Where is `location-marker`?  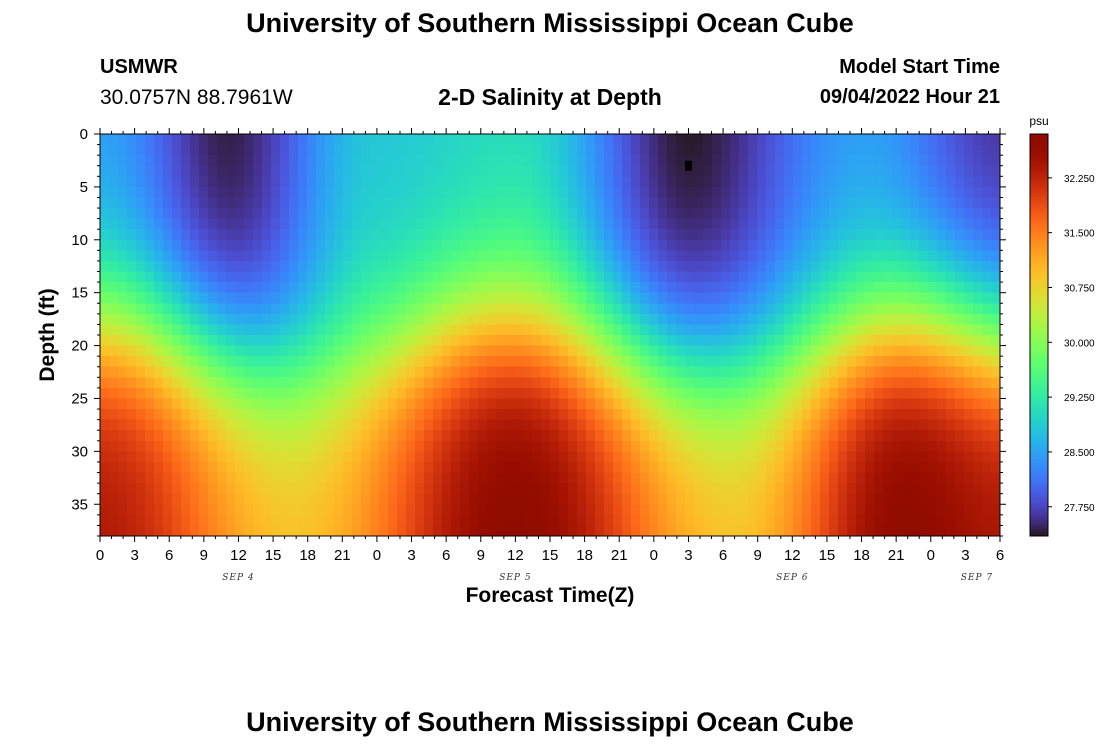
location-marker is located at coordinates (688, 165).